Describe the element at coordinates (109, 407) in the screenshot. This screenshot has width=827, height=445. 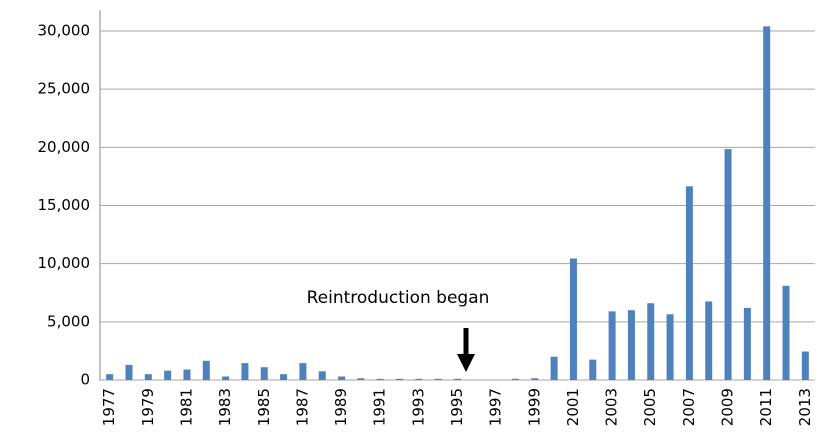
I see `x-tick-label: 1977` at that location.